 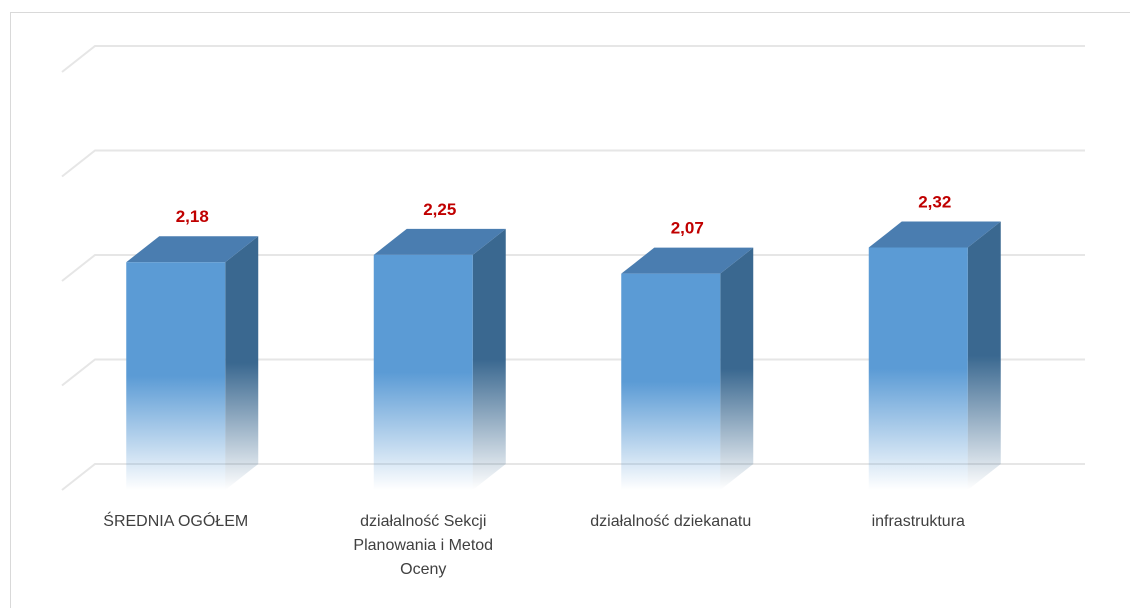 What do you see at coordinates (934, 202) in the screenshot?
I see `value-label: 2,32` at bounding box center [934, 202].